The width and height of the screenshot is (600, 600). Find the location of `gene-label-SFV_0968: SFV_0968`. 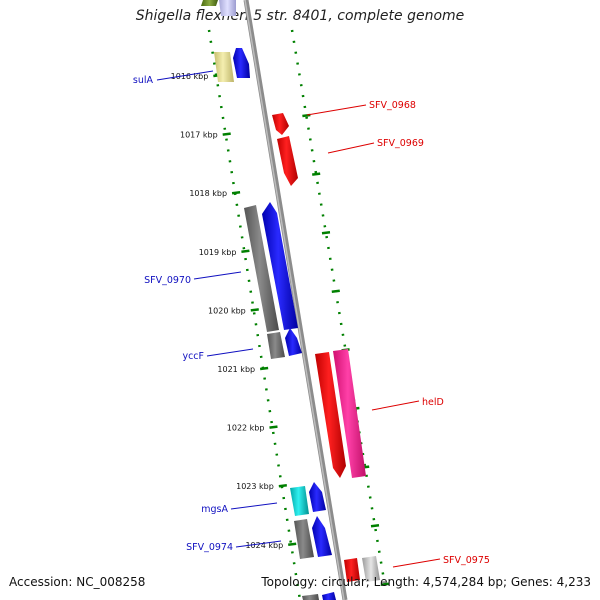

gene-label-SFV_0968: SFV_0968 is located at coordinates (392, 105).